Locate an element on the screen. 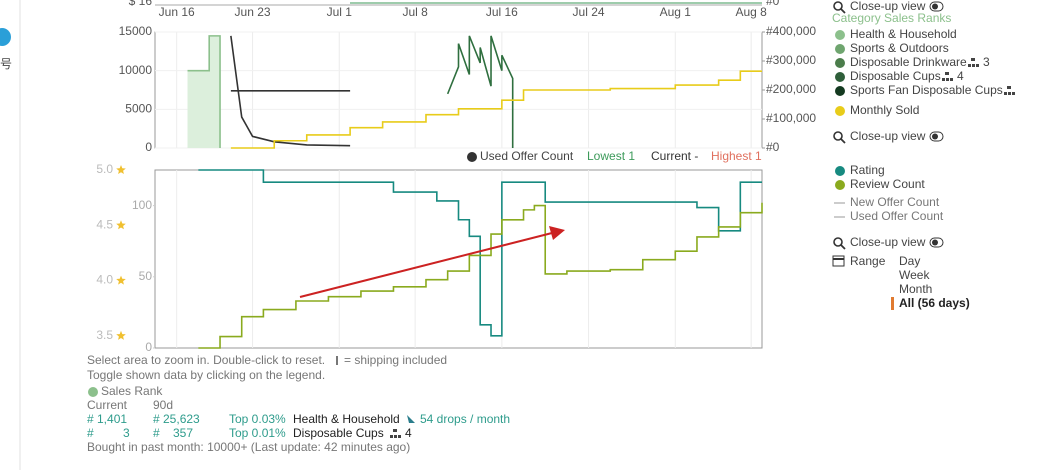 Image resolution: width=1041 pixels, height=470 pixels. shipping-icon is located at coordinates (337, 360).